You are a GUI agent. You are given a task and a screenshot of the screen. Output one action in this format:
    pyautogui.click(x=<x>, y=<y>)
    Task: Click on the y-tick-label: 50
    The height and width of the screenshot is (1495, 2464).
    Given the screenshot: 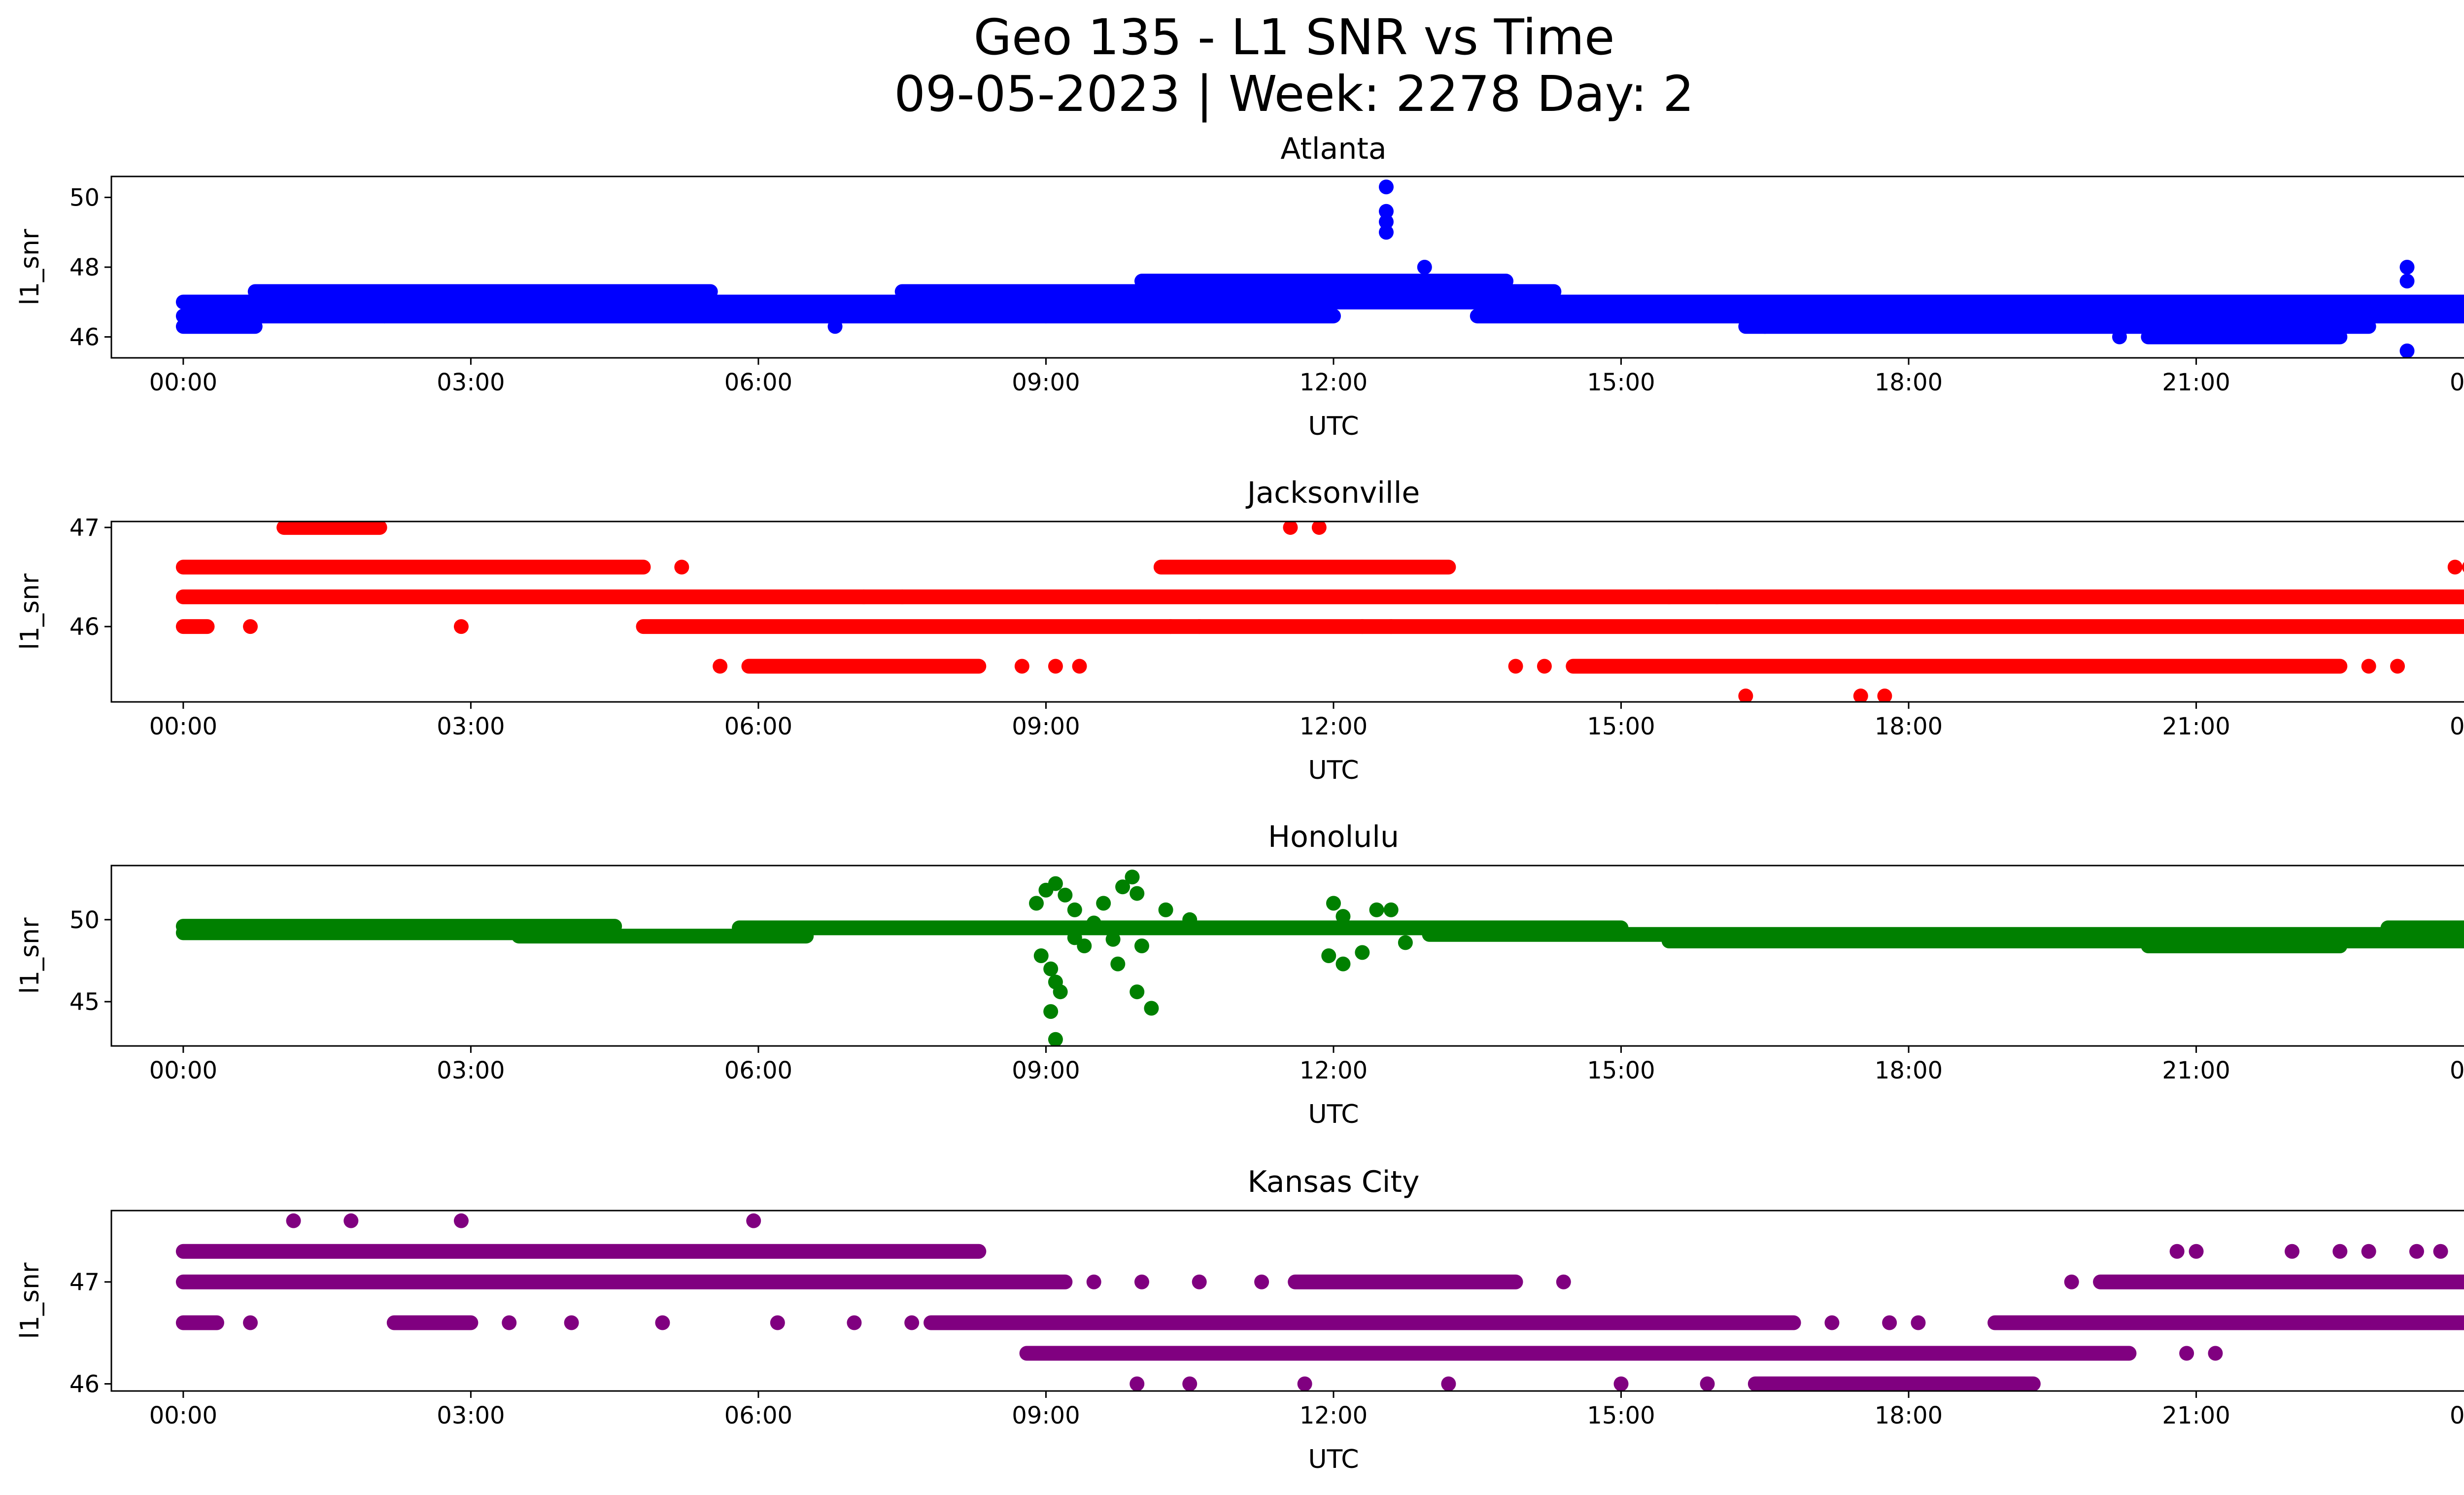 What is the action you would take?
    pyautogui.click(x=84, y=197)
    